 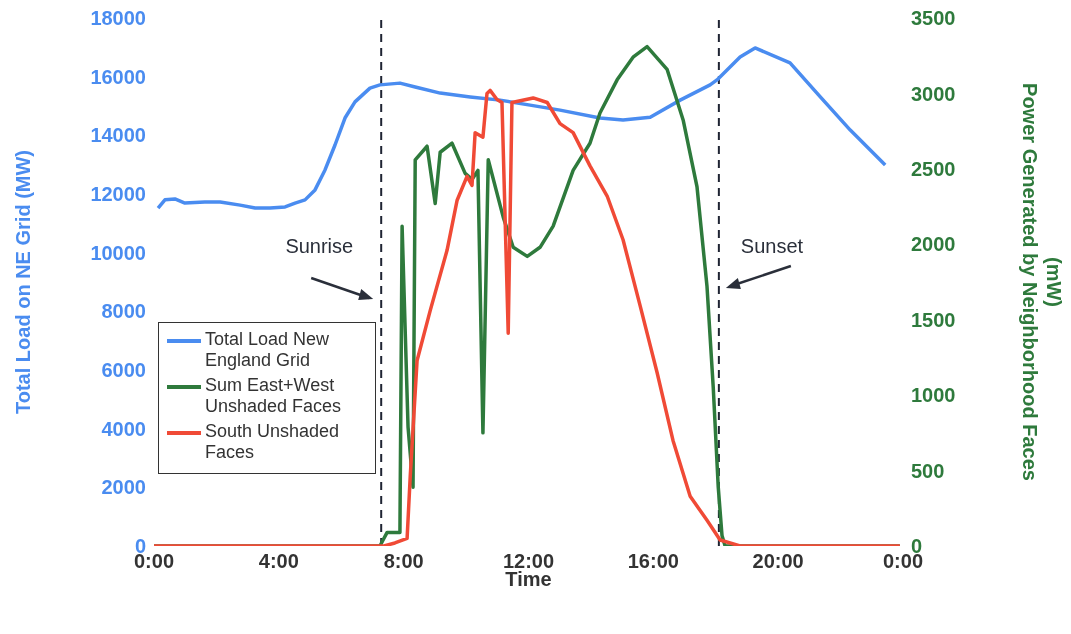 I want to click on y-tick-label: 12000, so click(x=118, y=194).